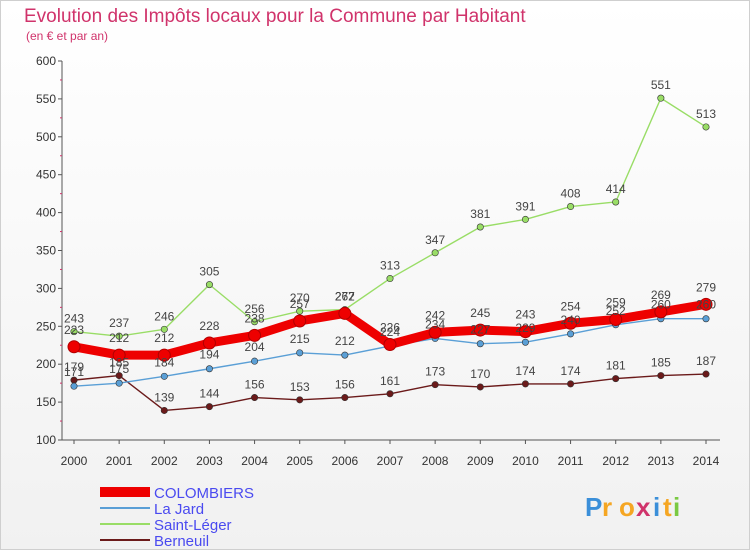  Describe the element at coordinates (627, 507) in the screenshot. I see `logo-letter: o` at that location.